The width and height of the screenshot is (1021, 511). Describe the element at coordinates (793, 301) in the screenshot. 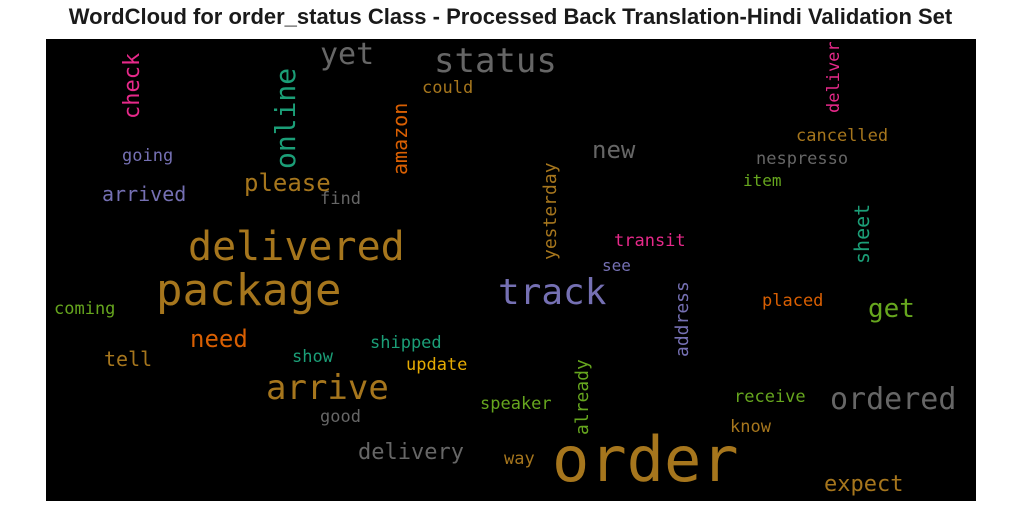

I see `word-placed: placed` at that location.